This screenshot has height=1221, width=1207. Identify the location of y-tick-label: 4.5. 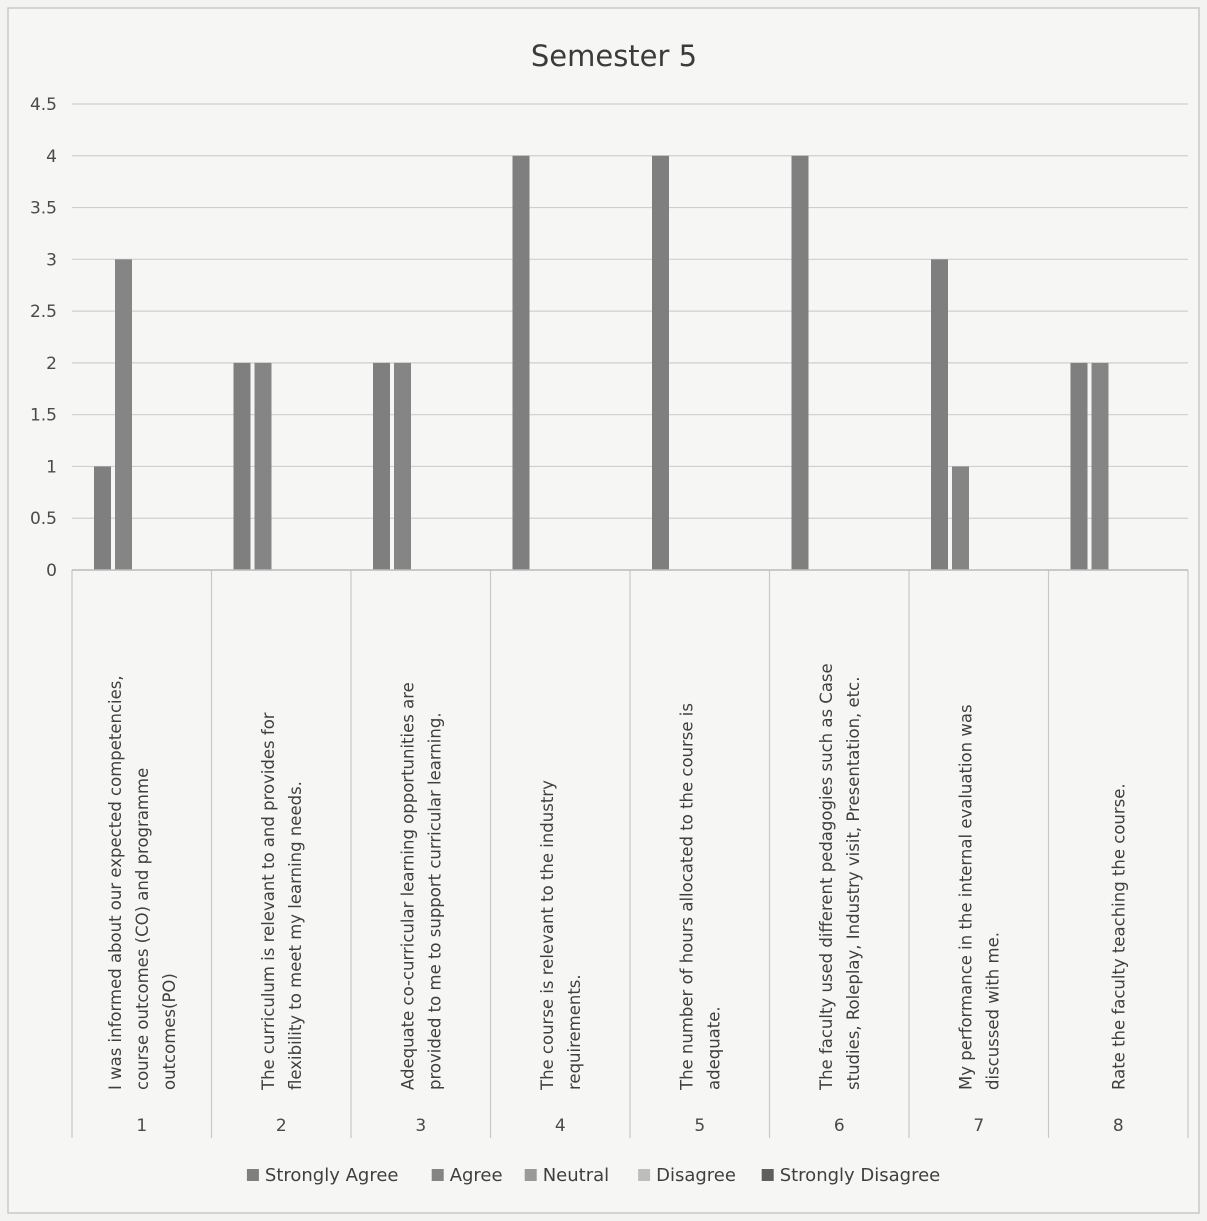
(43, 105).